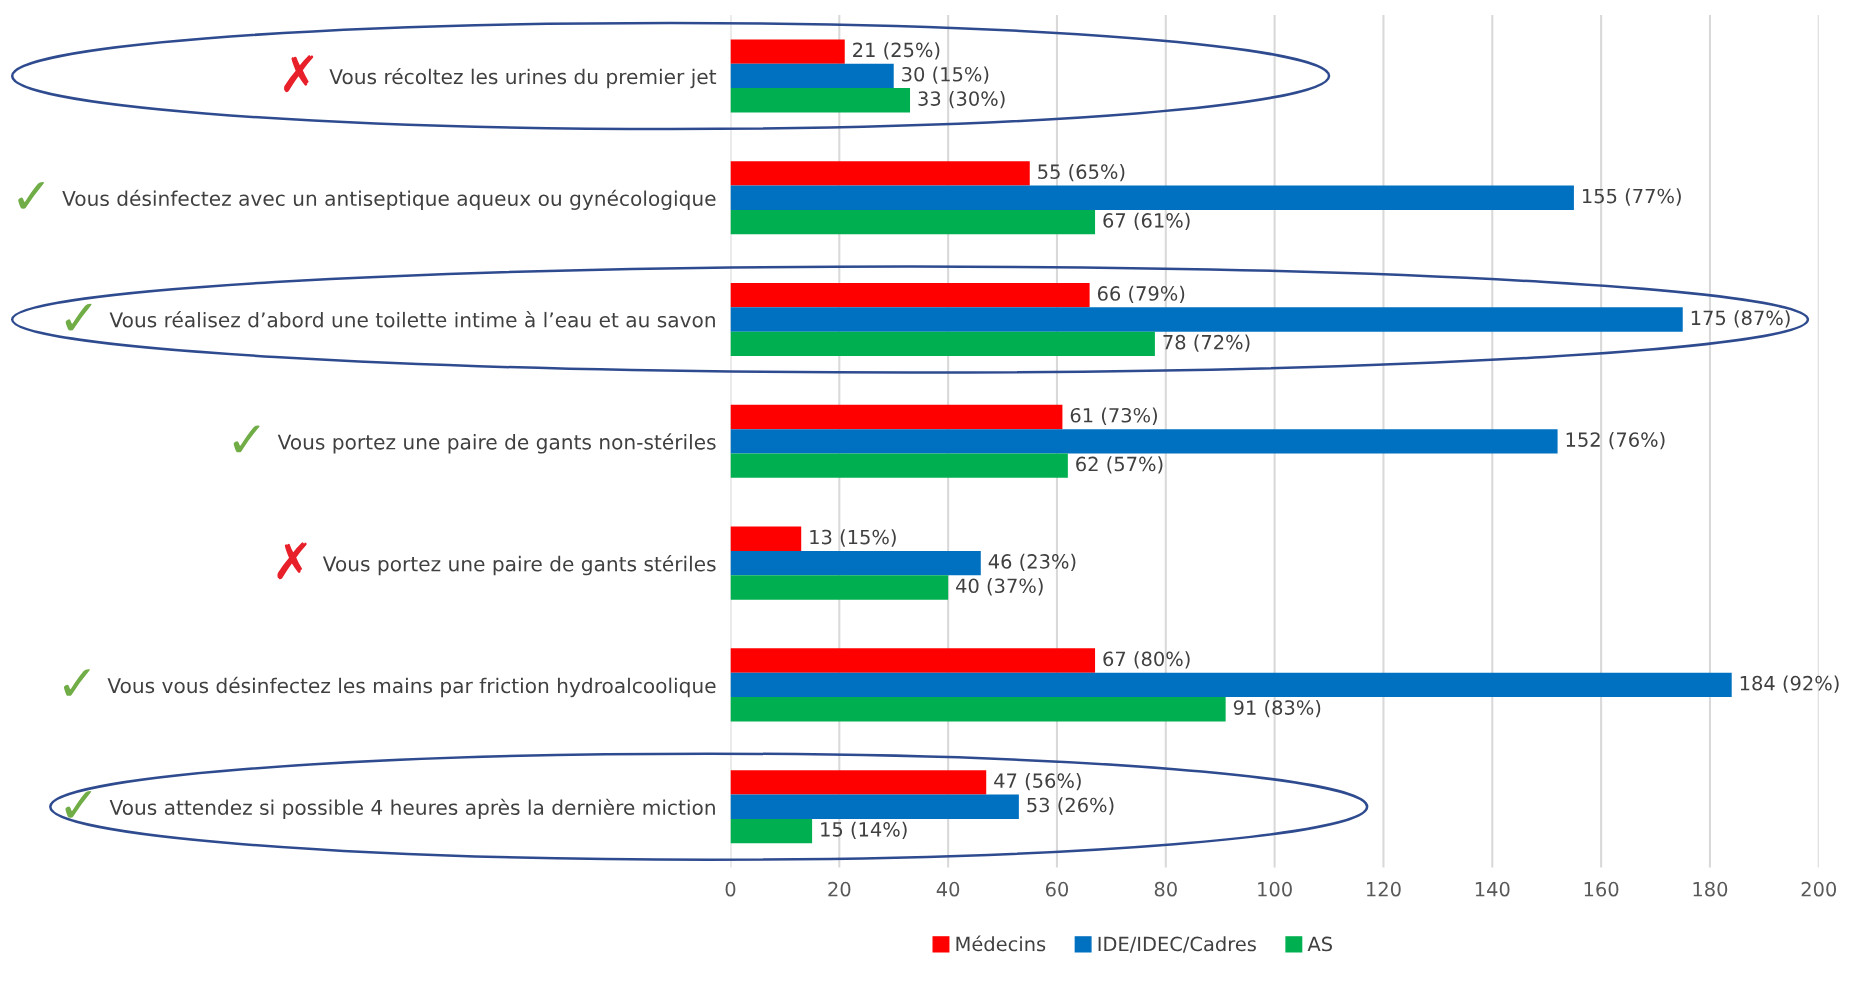 The height and width of the screenshot is (1003, 1854). Describe the element at coordinates (945, 75) in the screenshot. I see `data-label: 30 (15%)` at that location.